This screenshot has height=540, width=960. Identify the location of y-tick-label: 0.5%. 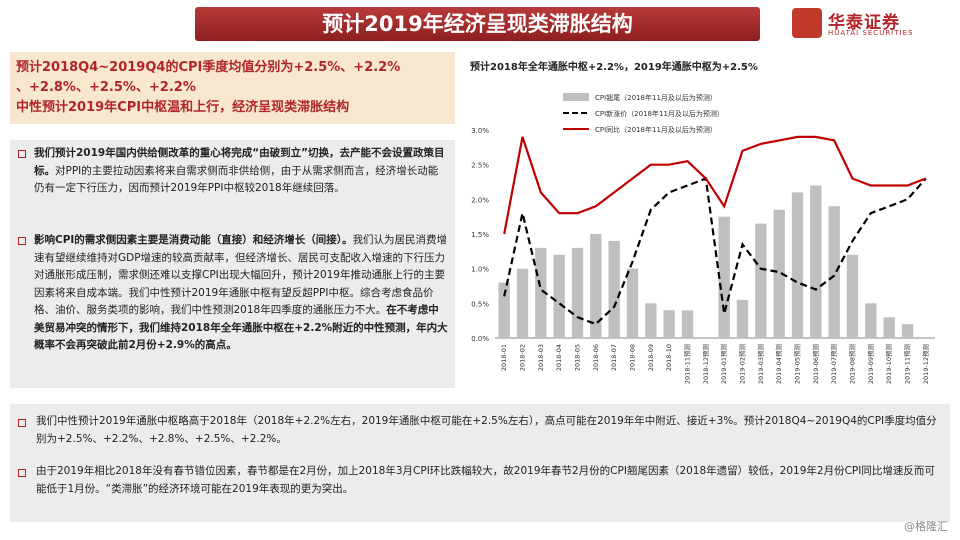
(480, 304).